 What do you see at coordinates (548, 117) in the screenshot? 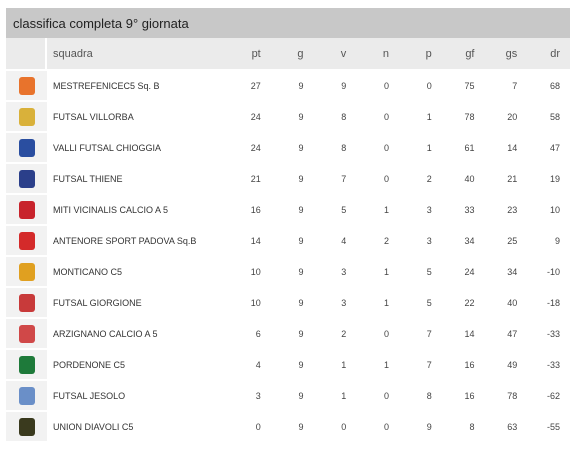
I see `stat-dr: 58` at bounding box center [548, 117].